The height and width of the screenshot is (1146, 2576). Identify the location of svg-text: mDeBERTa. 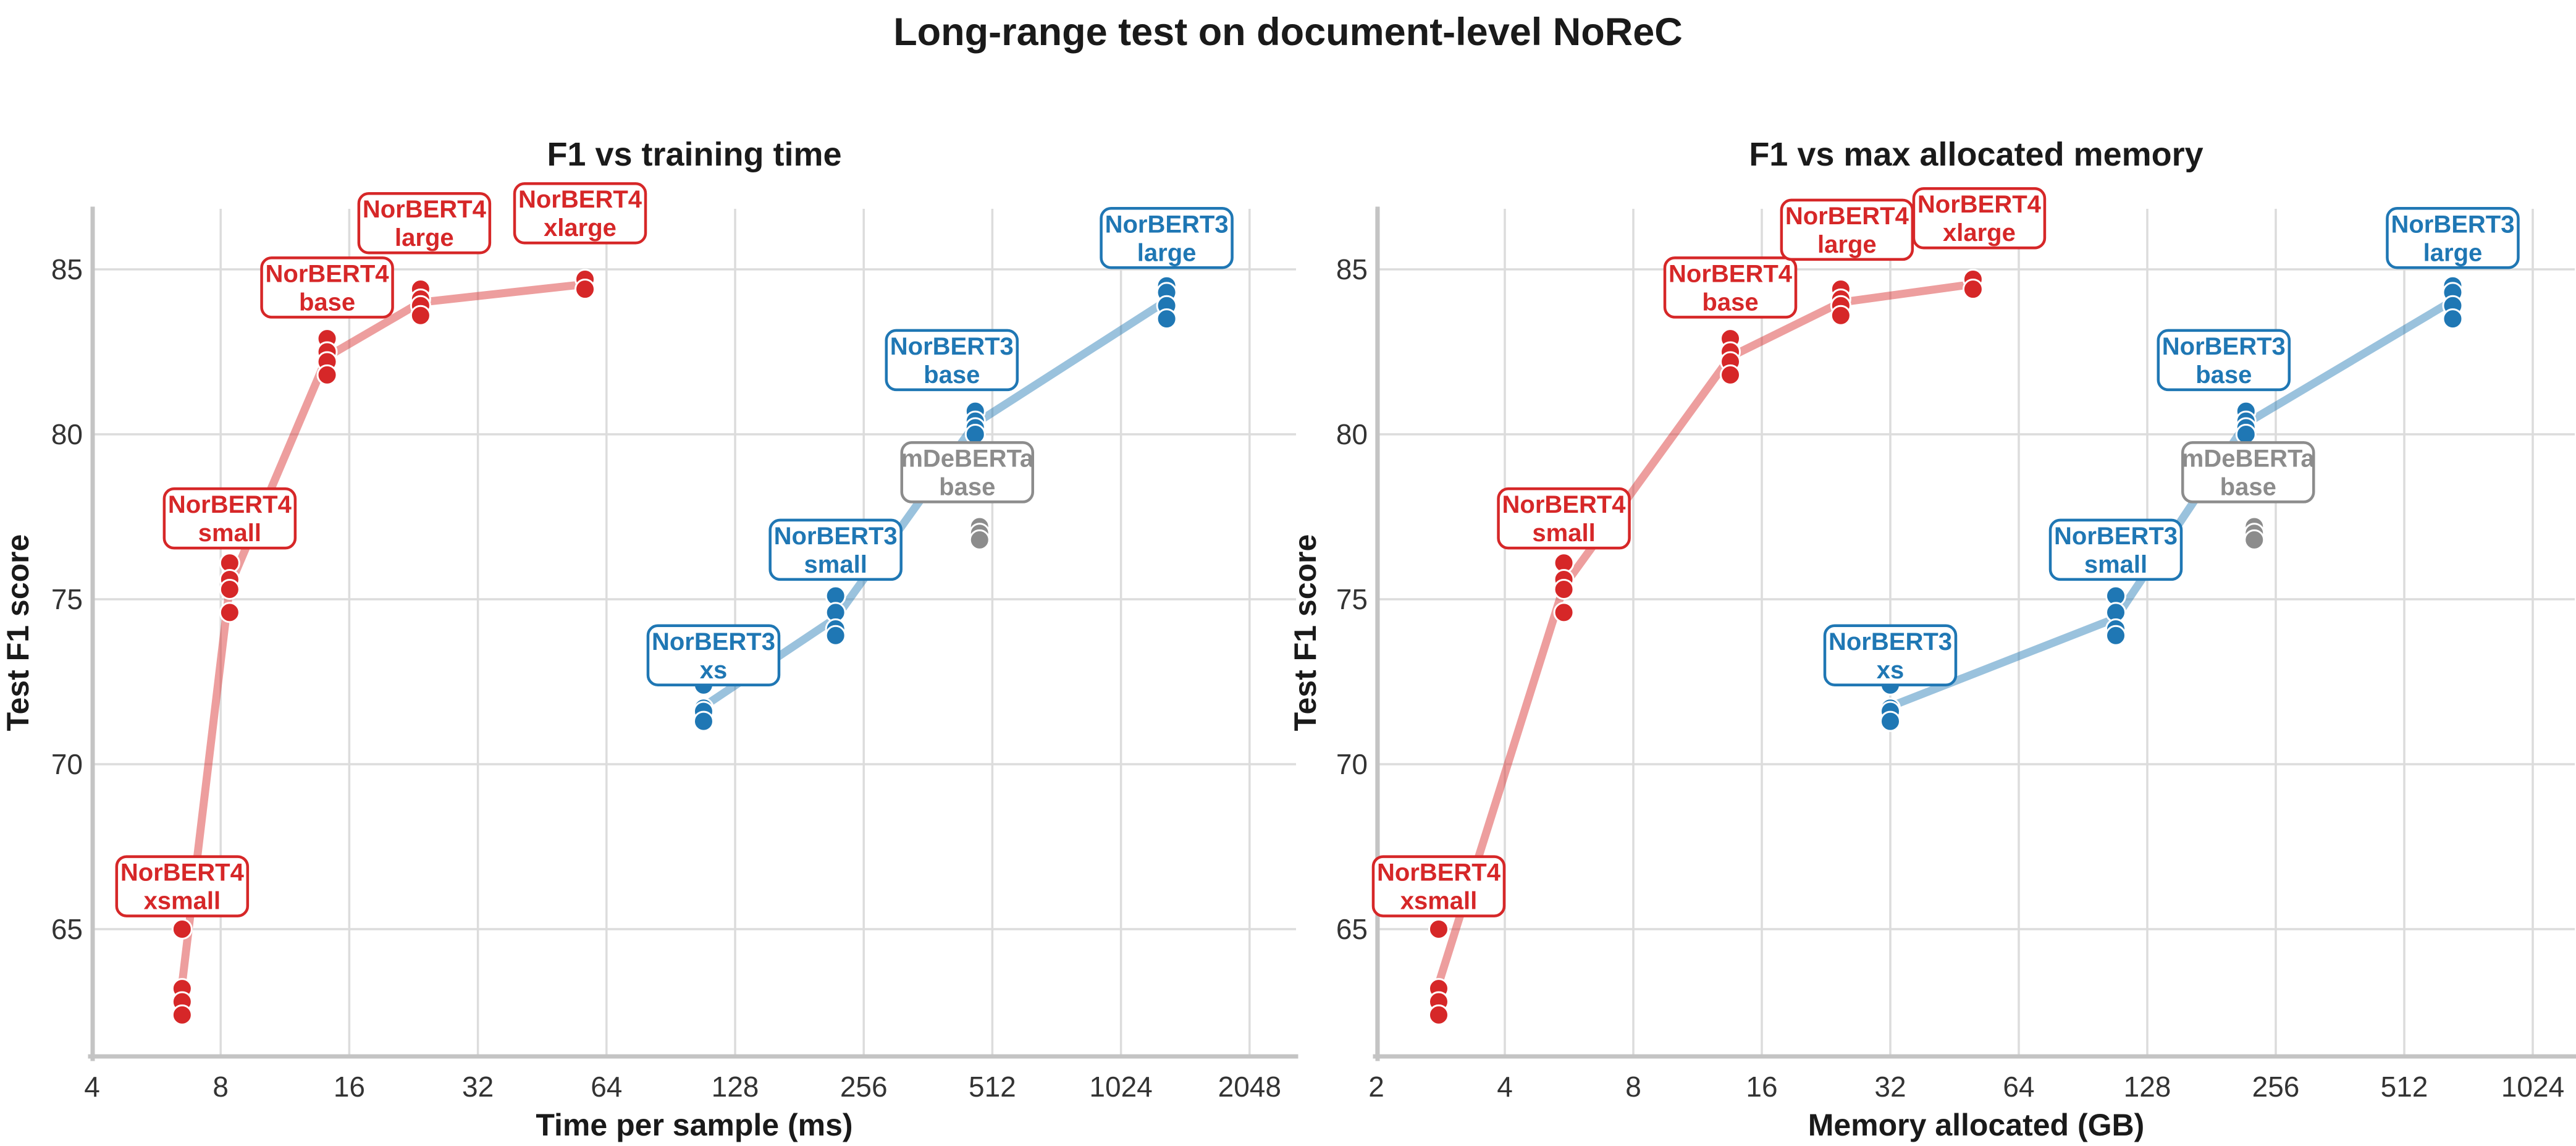
(2248, 459).